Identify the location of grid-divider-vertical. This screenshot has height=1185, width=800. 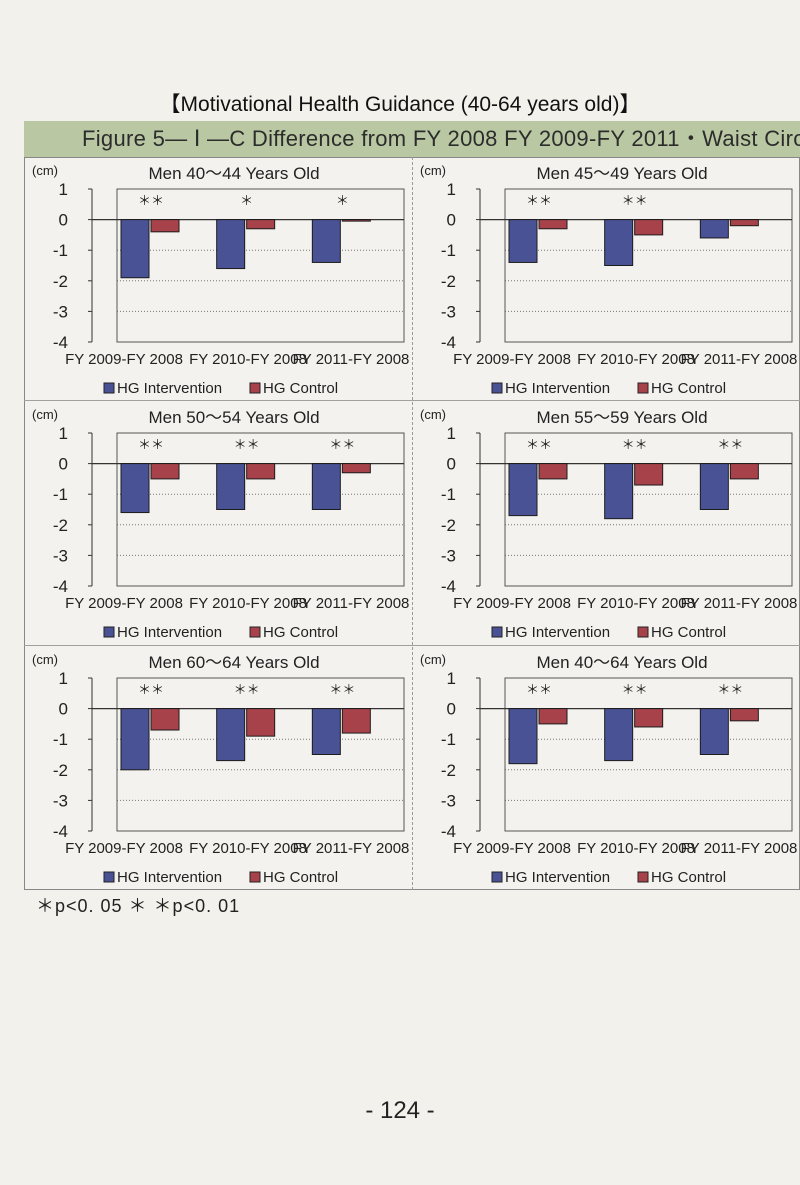
(412, 523).